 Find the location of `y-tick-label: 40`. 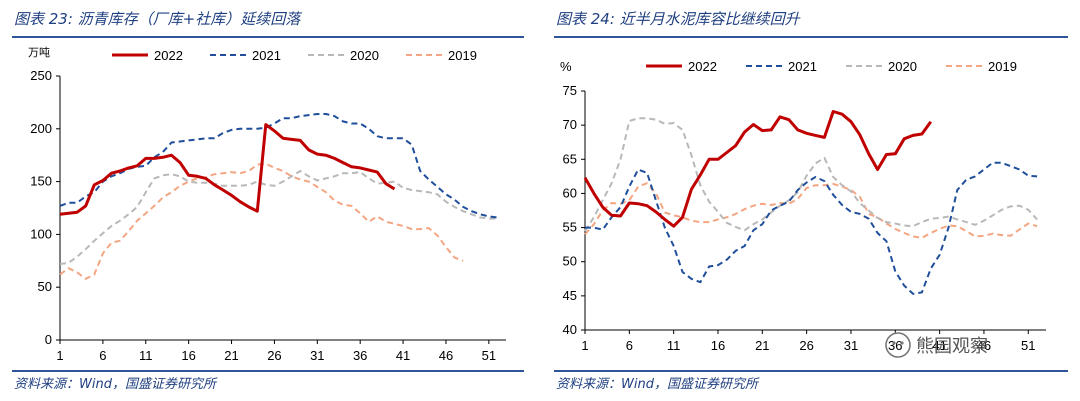

y-tick-label: 40 is located at coordinates (570, 329).